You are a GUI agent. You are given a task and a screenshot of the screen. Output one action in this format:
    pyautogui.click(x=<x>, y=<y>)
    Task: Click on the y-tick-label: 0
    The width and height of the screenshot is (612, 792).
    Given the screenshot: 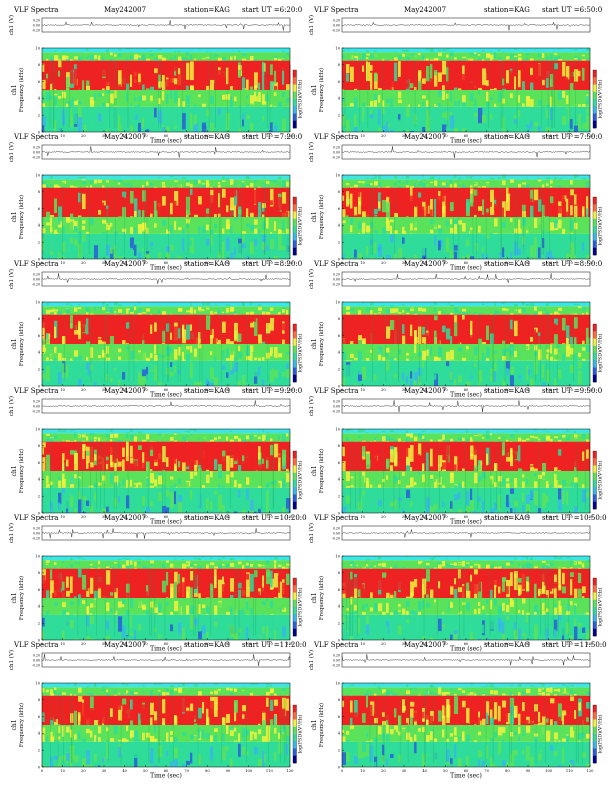 What is the action you would take?
    pyautogui.click(x=39, y=640)
    